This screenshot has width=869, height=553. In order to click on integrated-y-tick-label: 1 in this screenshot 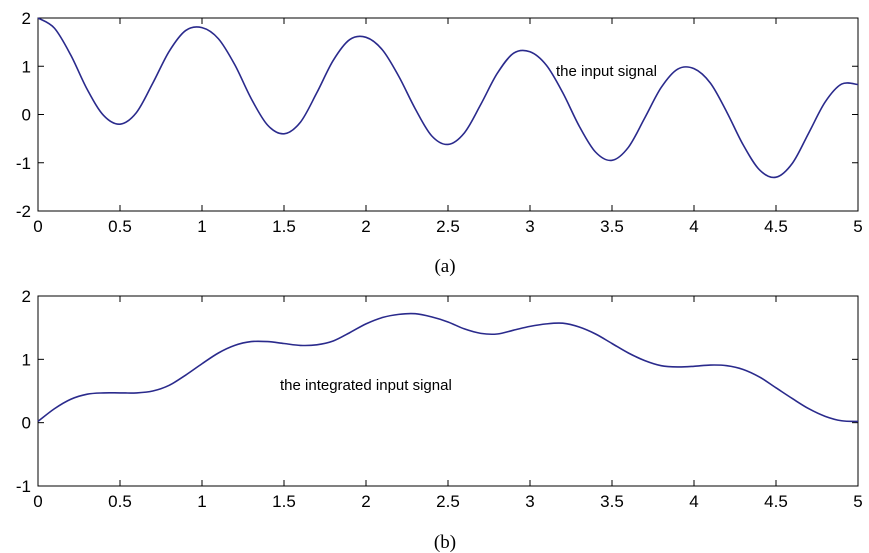, I will do `click(26, 359)`.